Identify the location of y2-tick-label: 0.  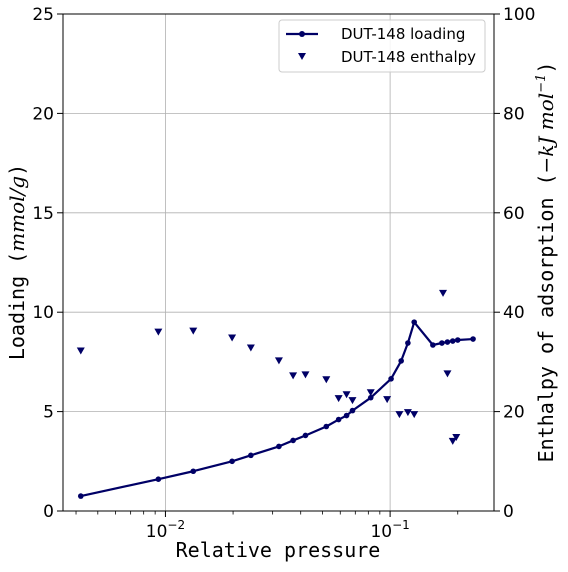
(508, 512).